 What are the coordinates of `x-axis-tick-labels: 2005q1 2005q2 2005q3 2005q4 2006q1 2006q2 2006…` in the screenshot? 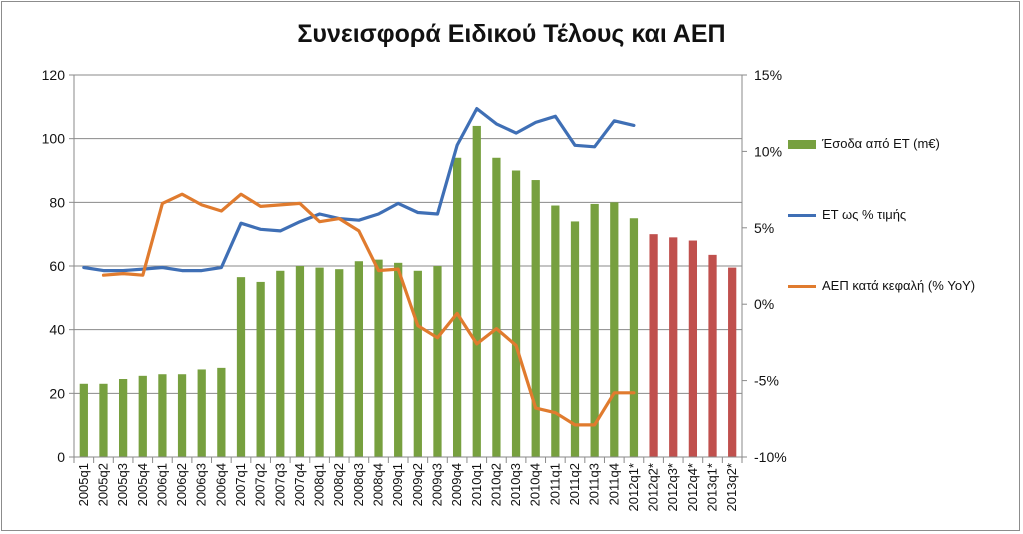 It's located at (407, 487).